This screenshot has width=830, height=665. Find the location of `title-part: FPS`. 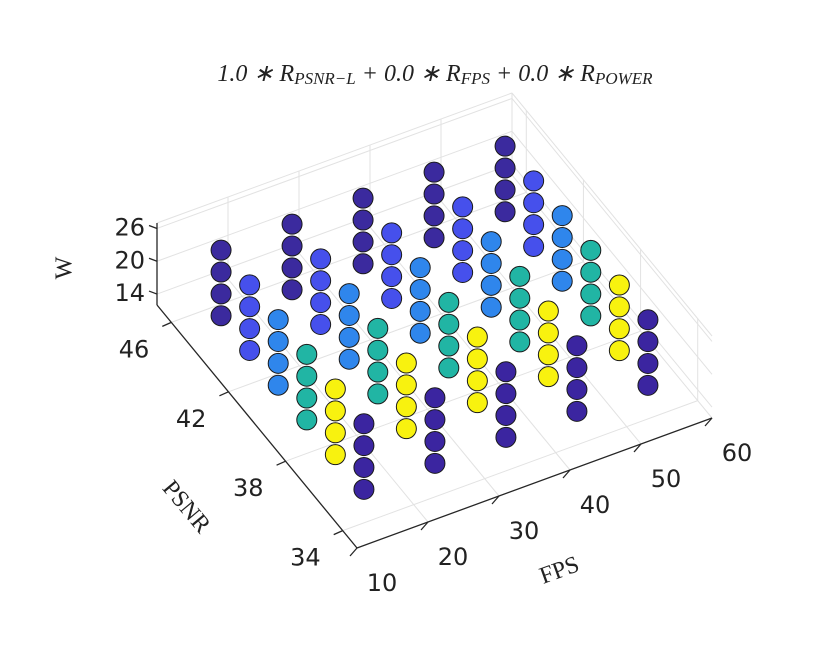

title-part: FPS is located at coordinates (475, 78).